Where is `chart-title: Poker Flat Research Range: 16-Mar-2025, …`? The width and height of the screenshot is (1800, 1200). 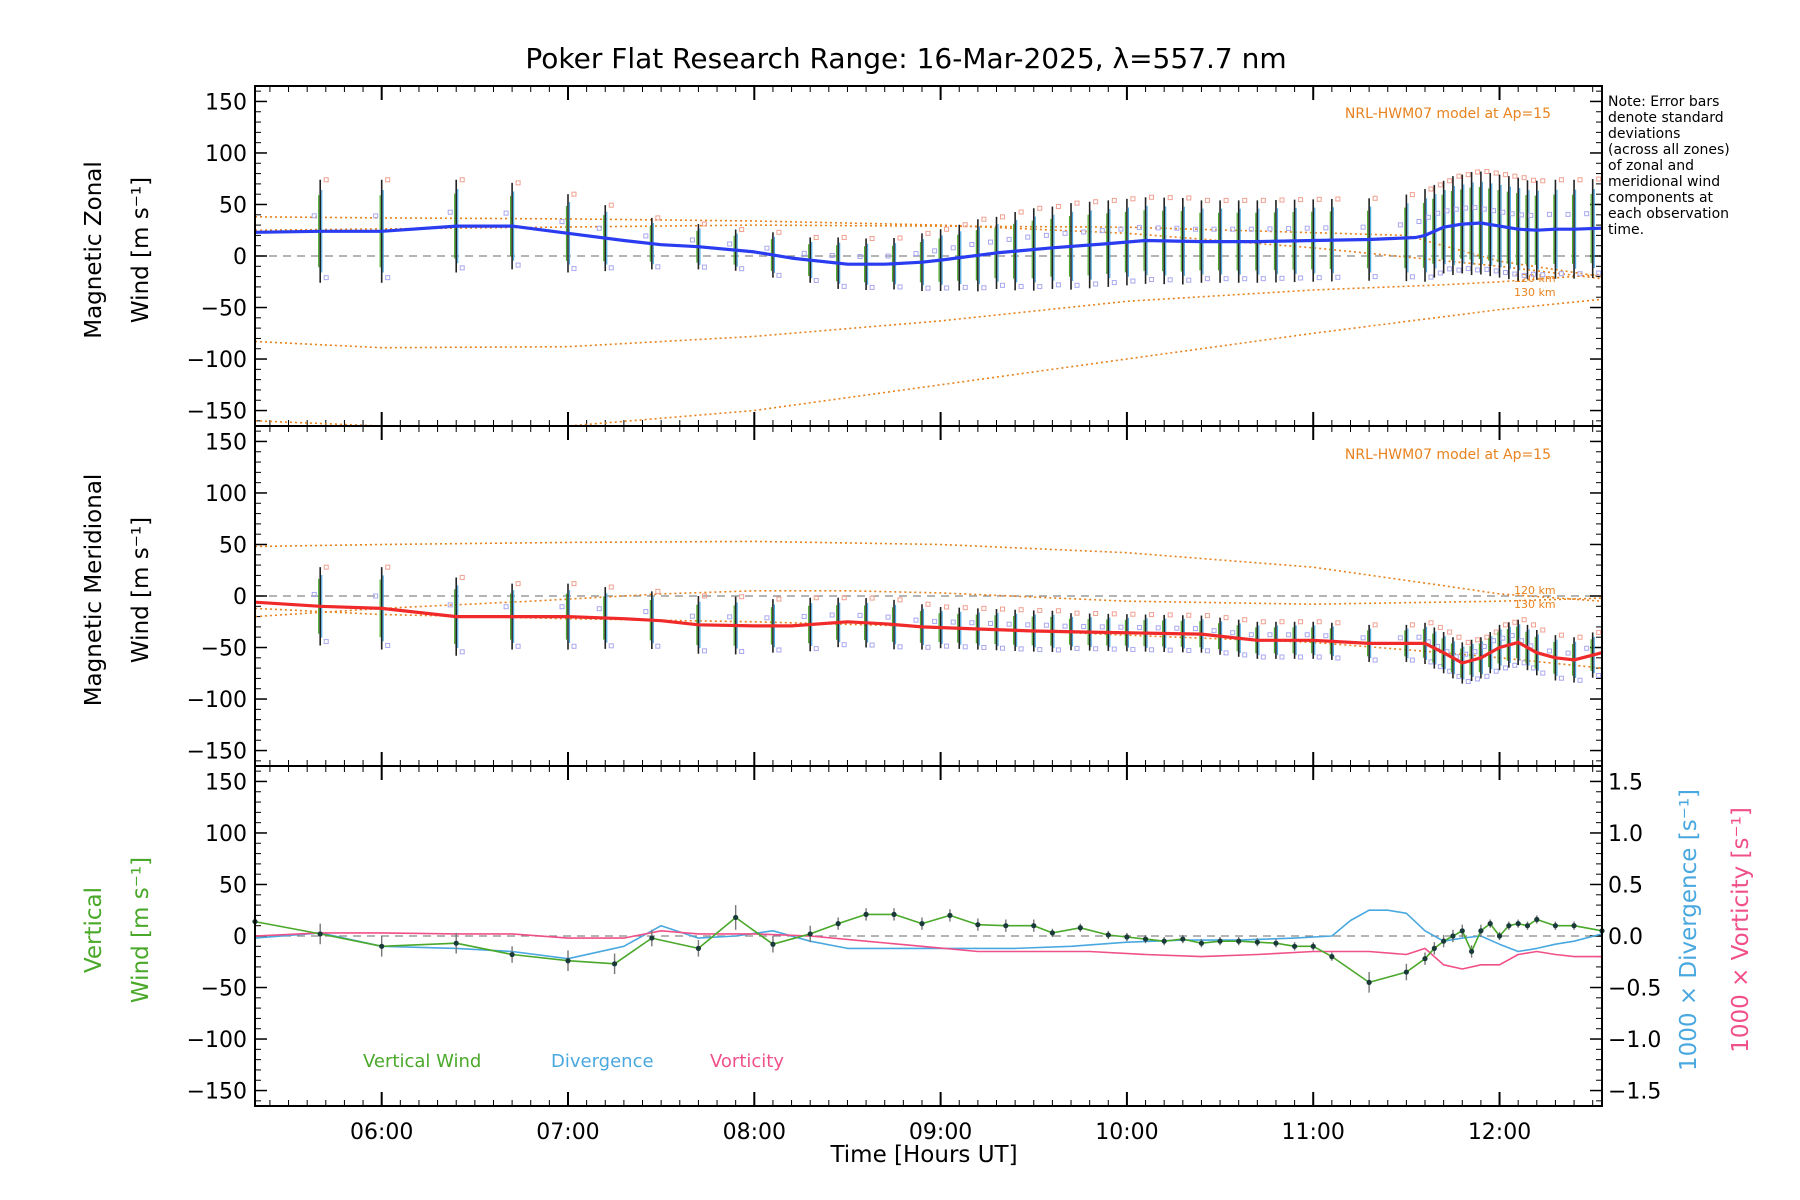
chart-title: Poker Flat Research Range: 16-Mar-2025, … is located at coordinates (905, 58).